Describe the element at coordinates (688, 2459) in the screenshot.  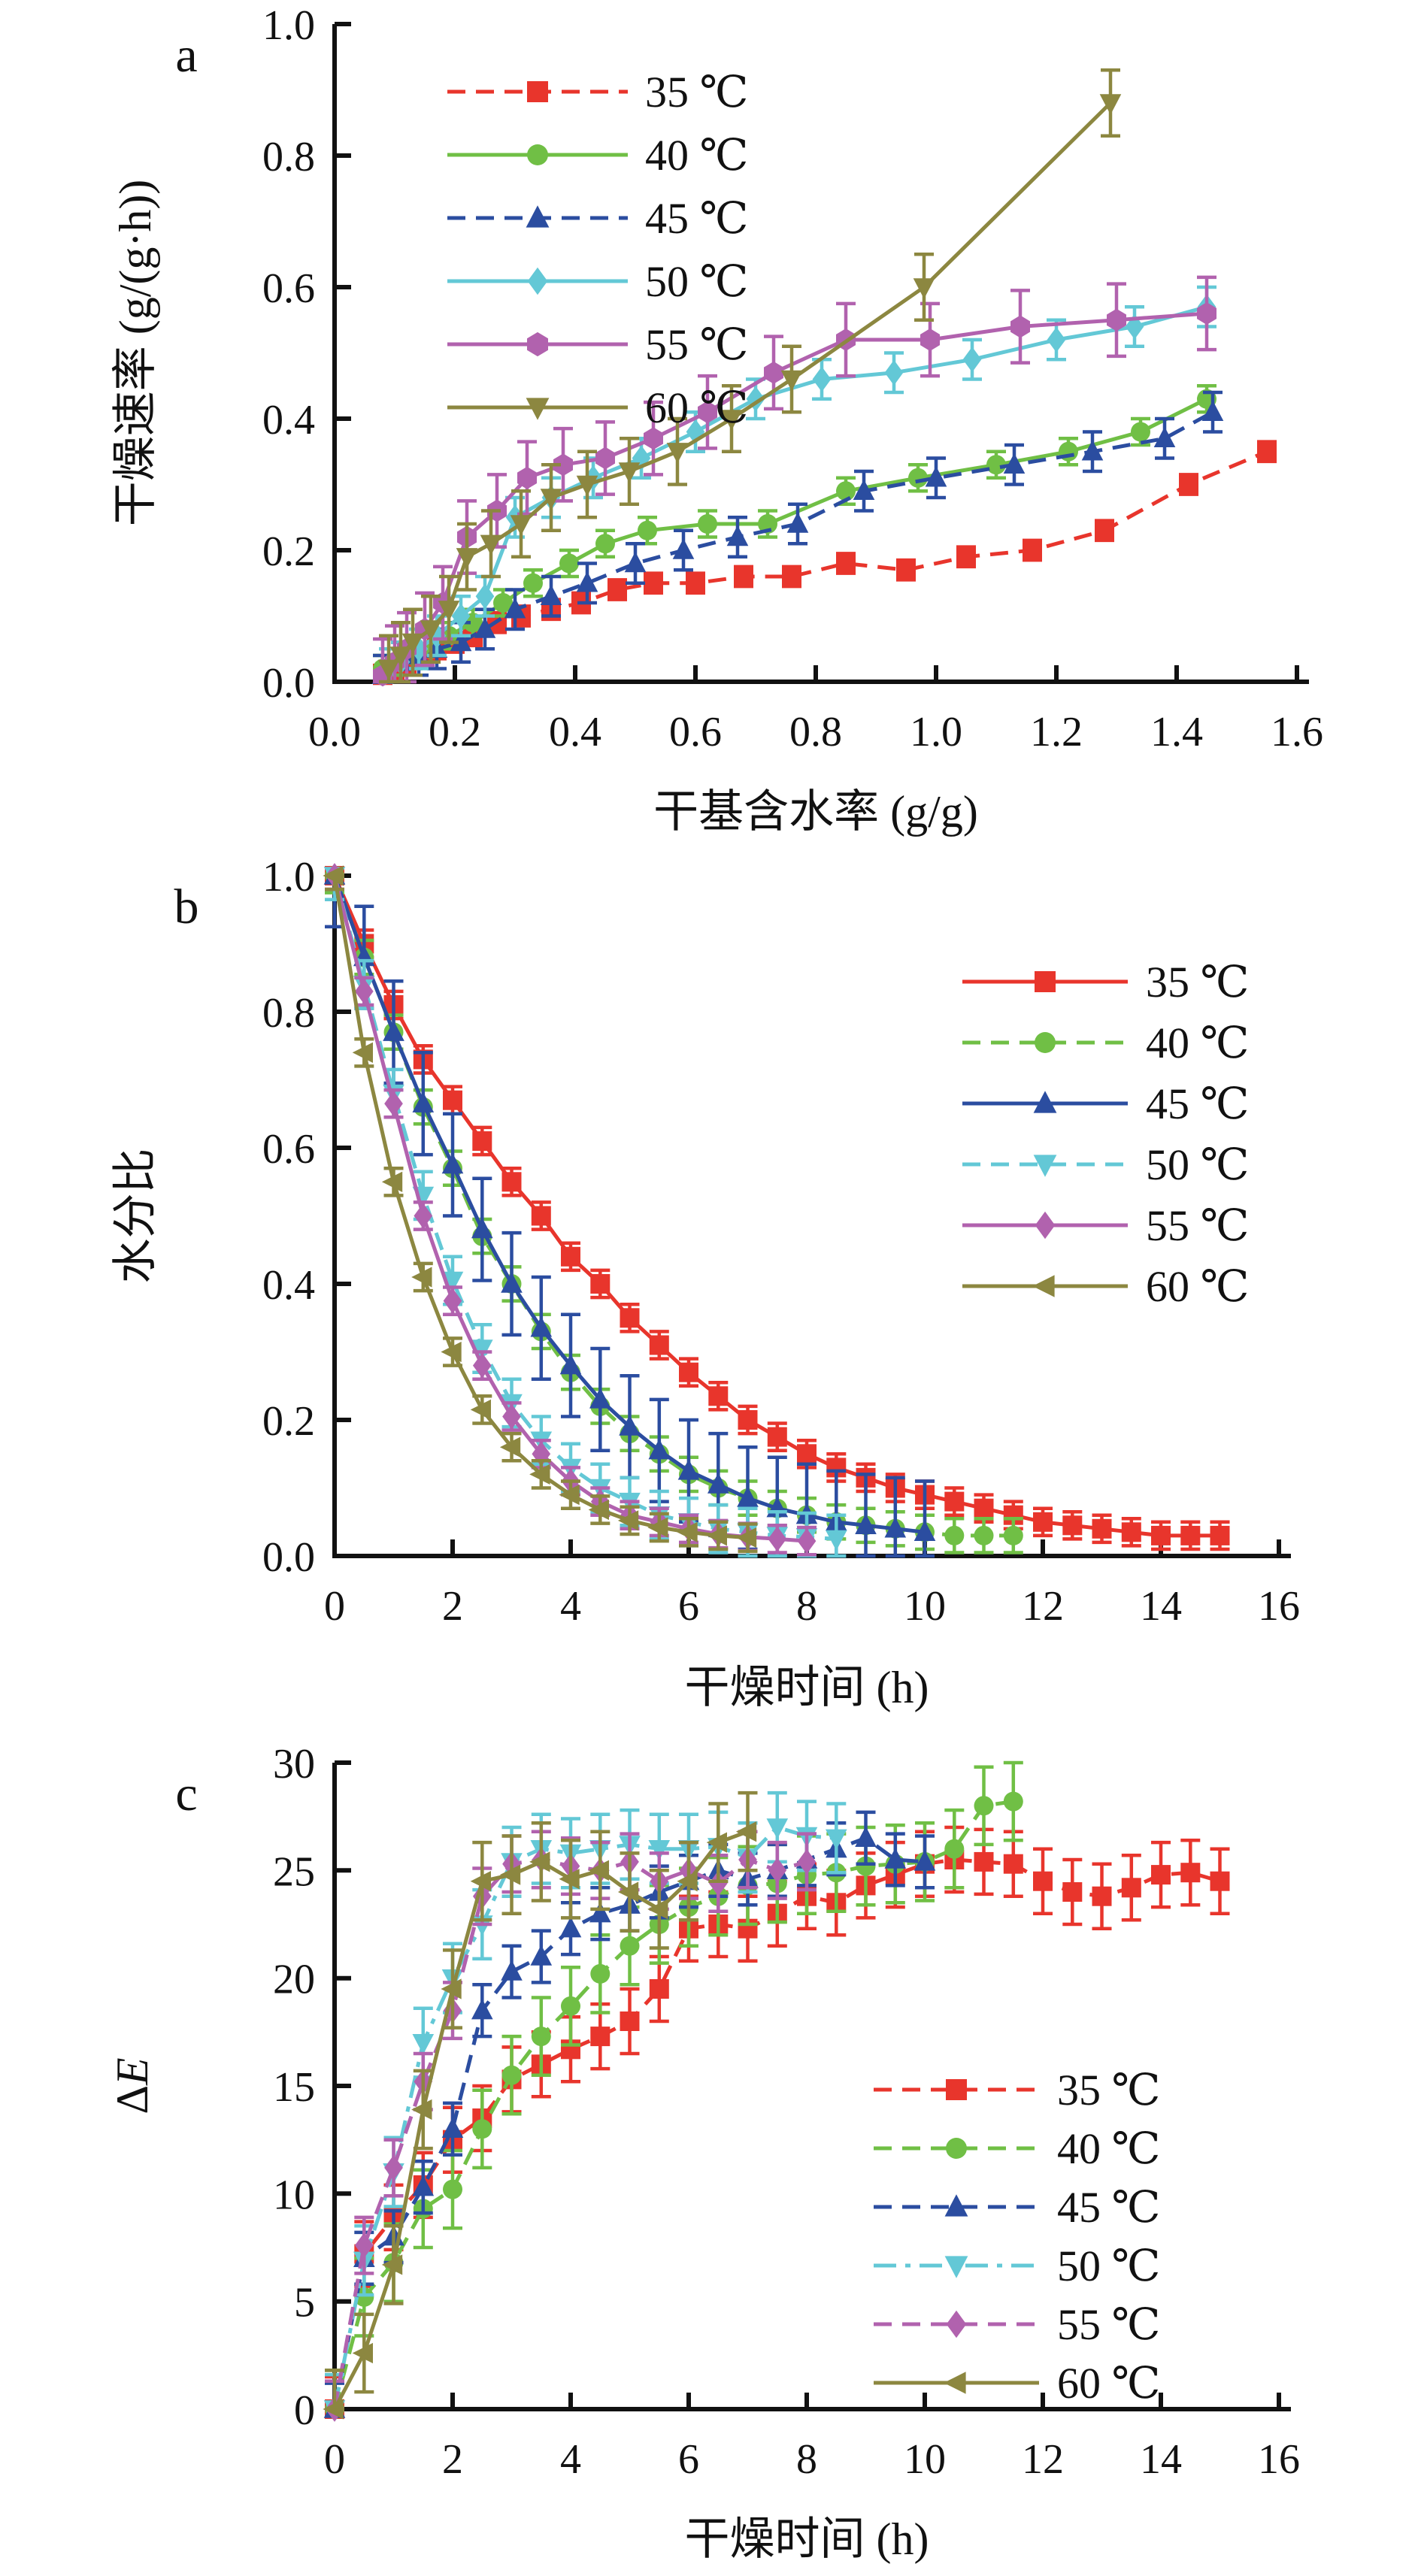
I see `x-tick-label: 6` at that location.